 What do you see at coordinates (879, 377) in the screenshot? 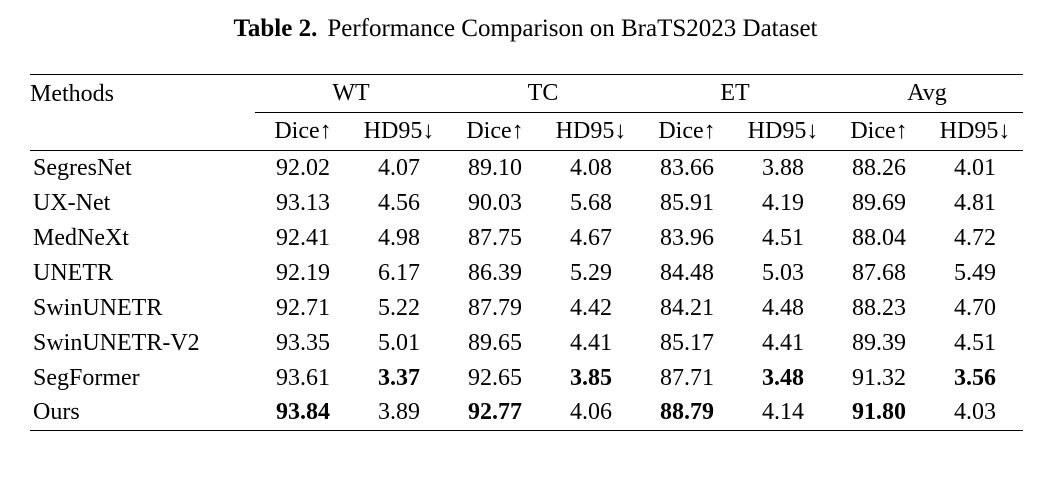
I see `value-cell: 91.32` at bounding box center [879, 377].